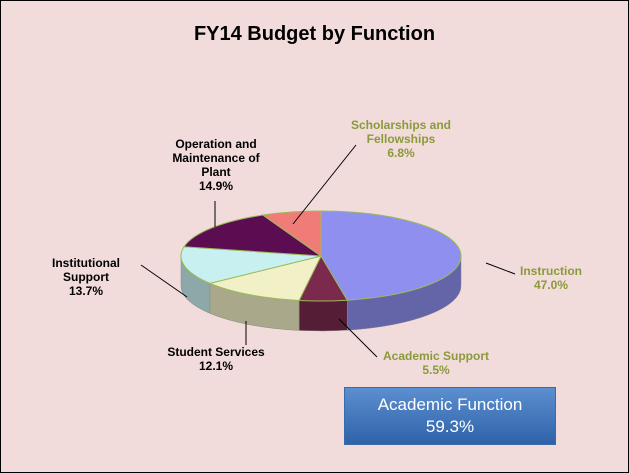 The width and height of the screenshot is (629, 473). Describe the element at coordinates (551, 285) in the screenshot. I see `data-label-value: 47.0%` at that location.